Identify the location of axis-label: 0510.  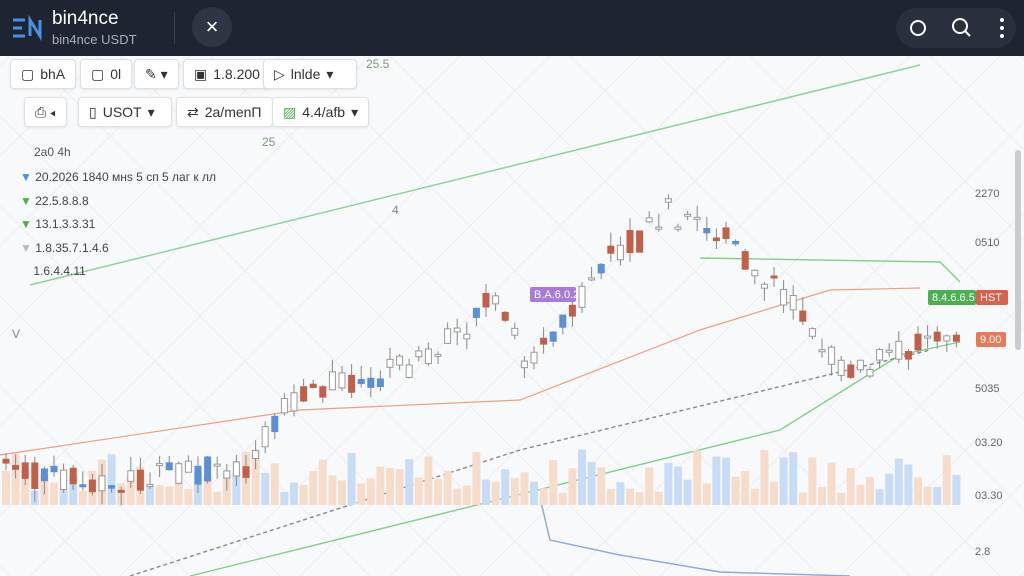
(987, 243).